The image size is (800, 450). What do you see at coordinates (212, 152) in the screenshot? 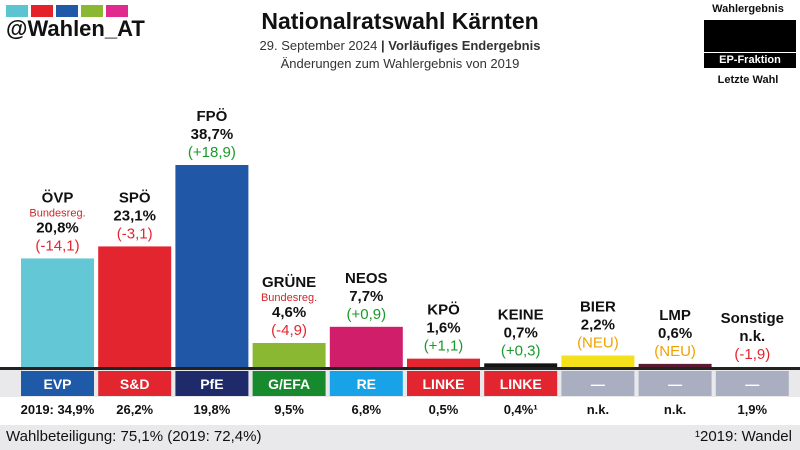
I see `change-label: (+18,9)` at bounding box center [212, 152].